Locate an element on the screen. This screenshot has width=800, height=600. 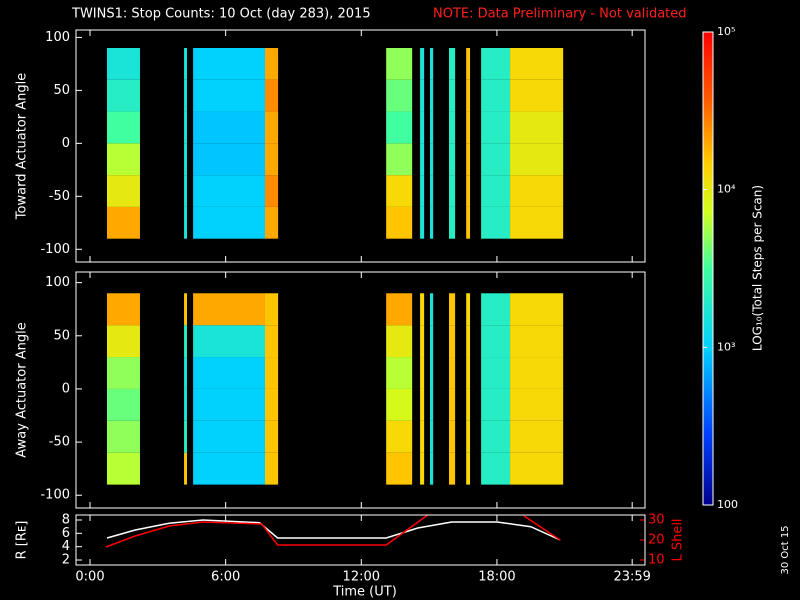
y2-tick-label: 20 is located at coordinates (656, 540).